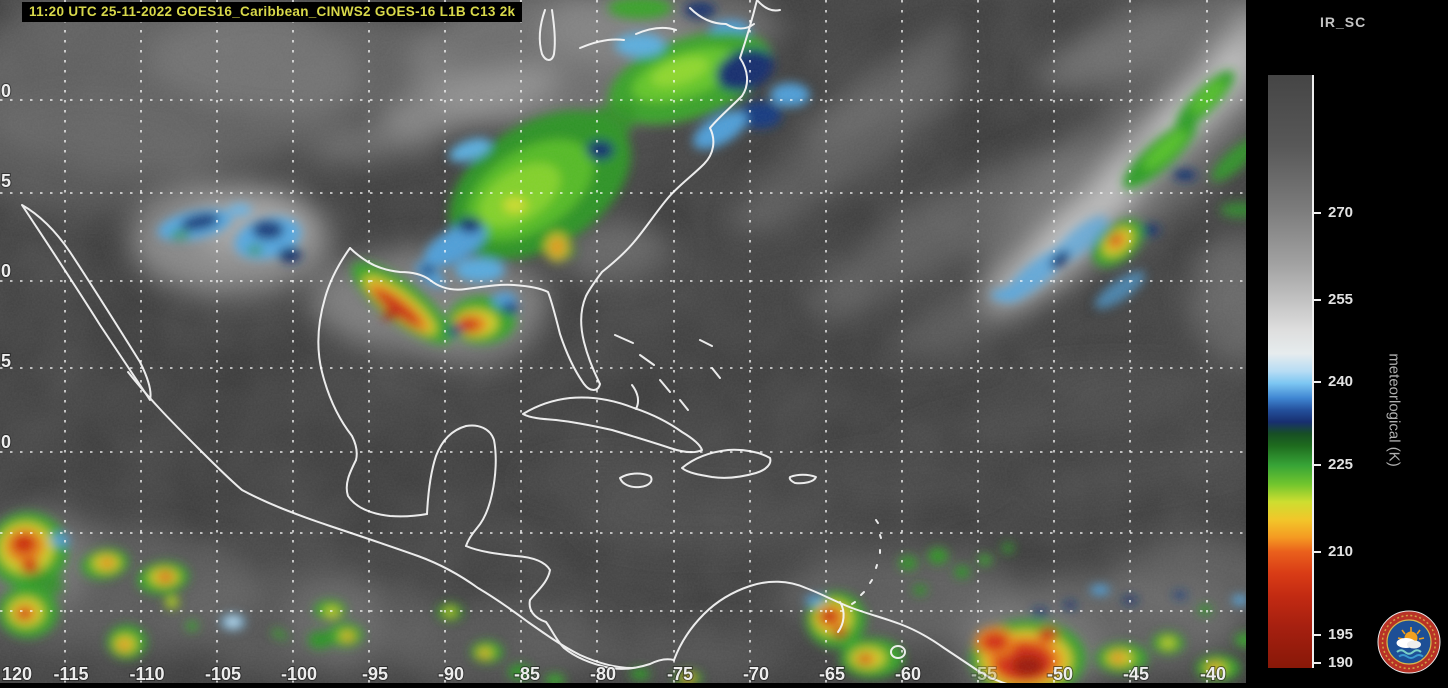  What do you see at coordinates (1060, 674) in the screenshot?
I see `longitude-label: -50` at bounding box center [1060, 674].